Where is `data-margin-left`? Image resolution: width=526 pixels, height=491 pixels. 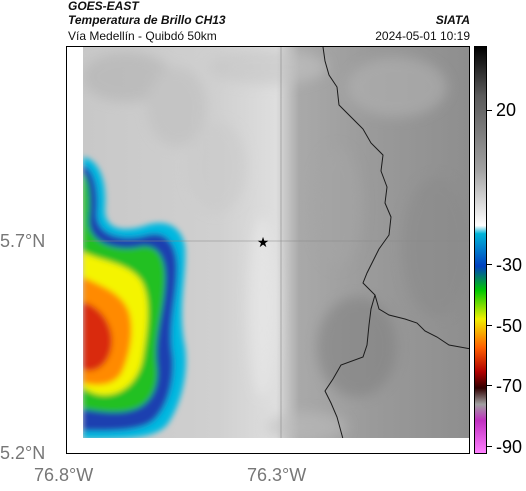
data-margin-left is located at coordinates (75, 250).